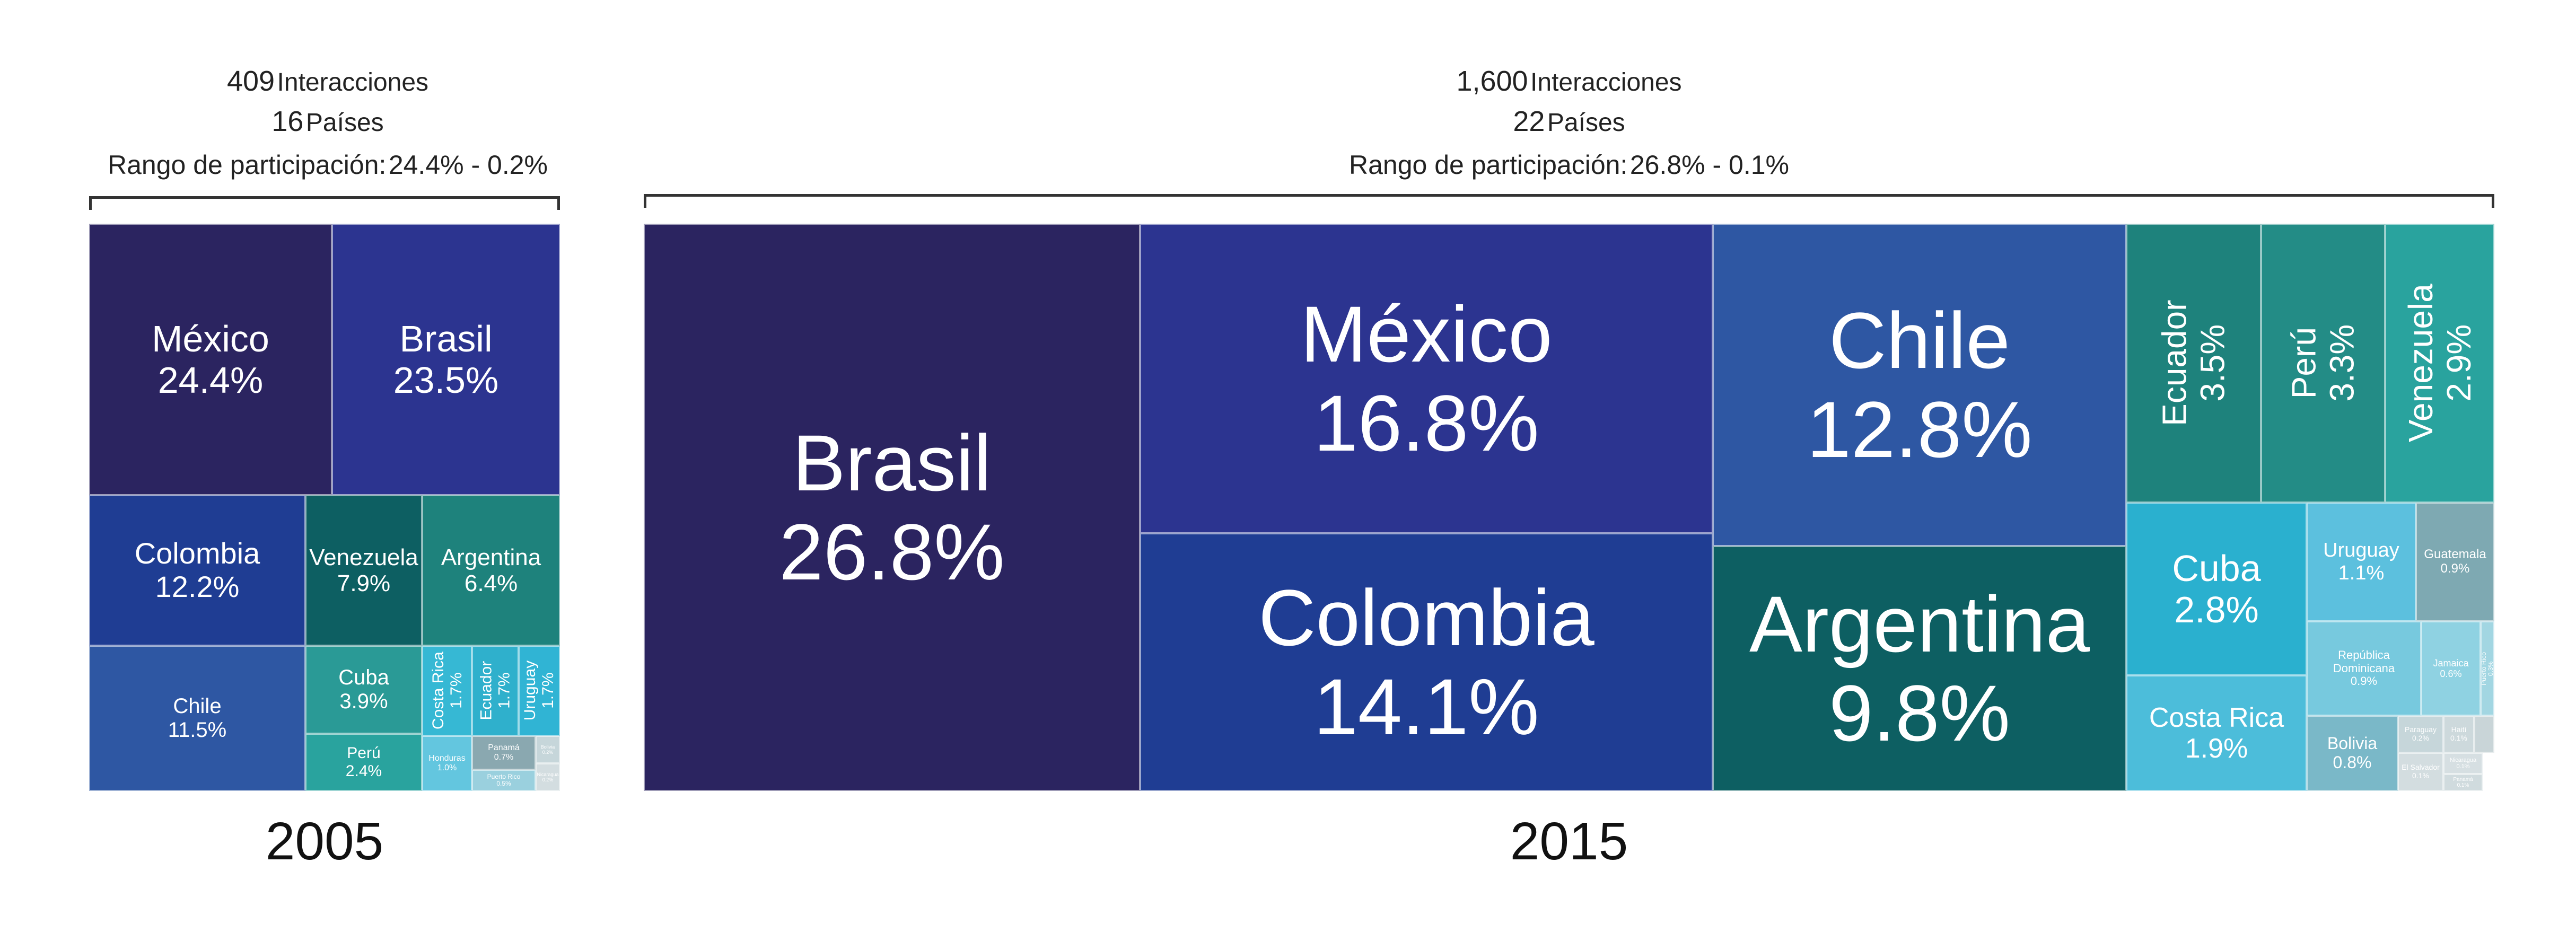 The height and width of the screenshot is (950, 2576). What do you see at coordinates (892, 551) in the screenshot?
I see `share-value: 26.8%` at bounding box center [892, 551].